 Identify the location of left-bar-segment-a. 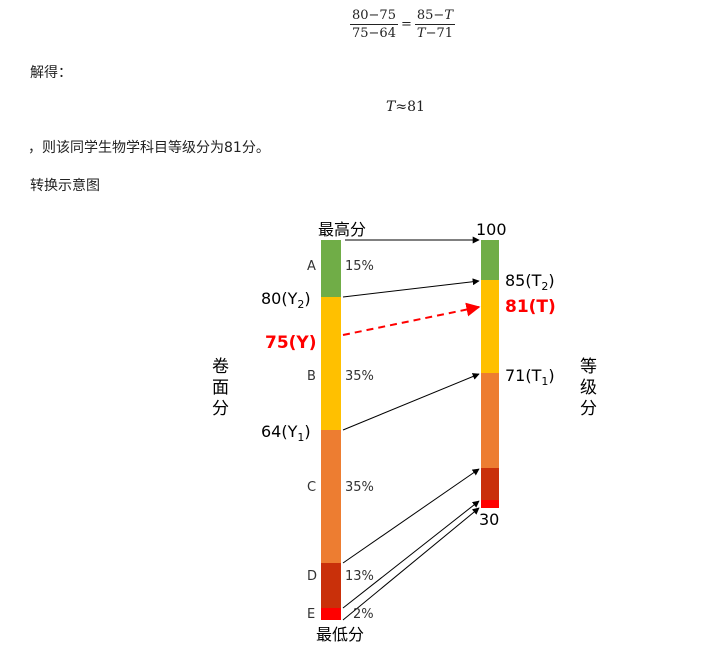
(331, 268).